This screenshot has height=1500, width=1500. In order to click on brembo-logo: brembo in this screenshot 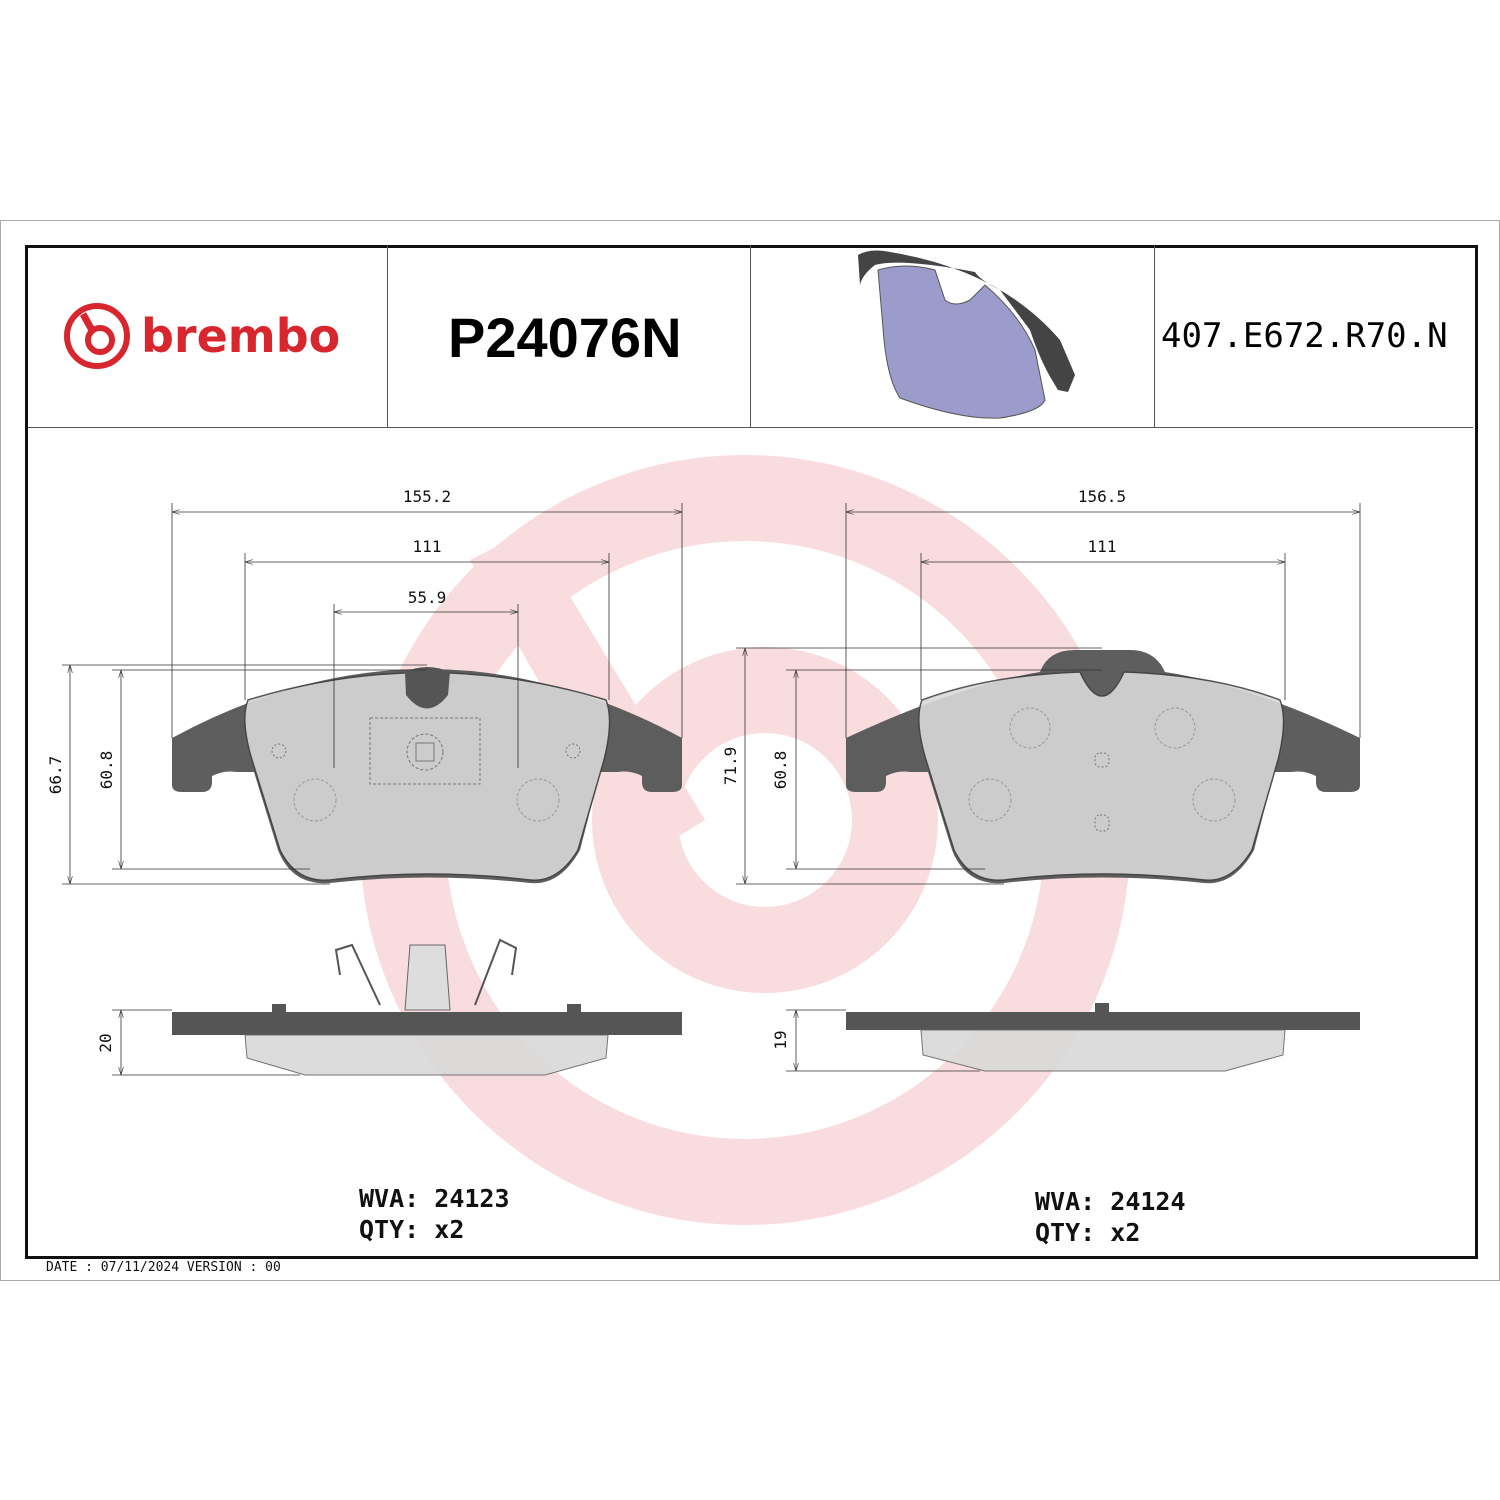, I will do `click(201, 336)`.